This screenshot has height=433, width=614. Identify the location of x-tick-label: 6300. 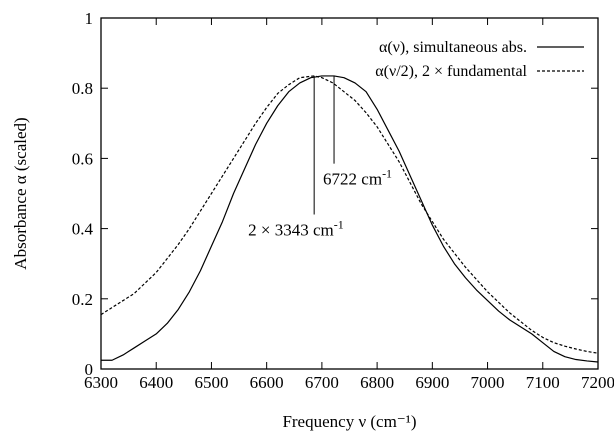
(101, 382).